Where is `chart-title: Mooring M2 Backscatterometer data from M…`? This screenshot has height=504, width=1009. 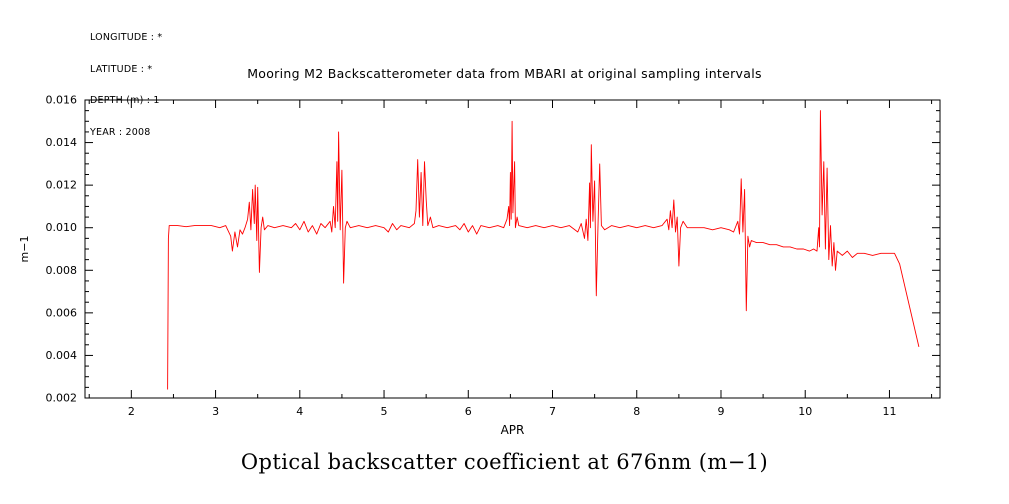 chart-title: Mooring M2 Backscatterometer data from M… is located at coordinates (504, 73).